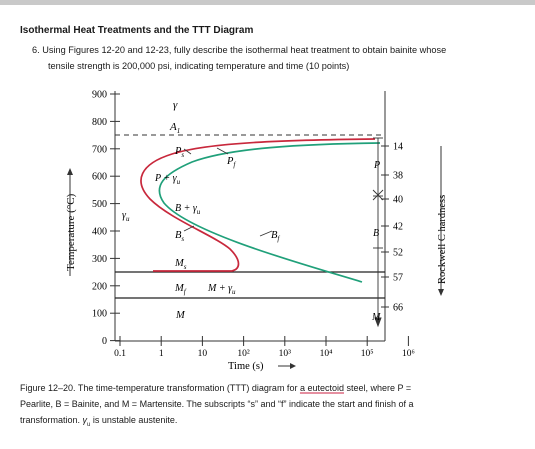 The image size is (535, 449). Describe the element at coordinates (376, 317) in the screenshot. I see `right-m-label: M` at that location.